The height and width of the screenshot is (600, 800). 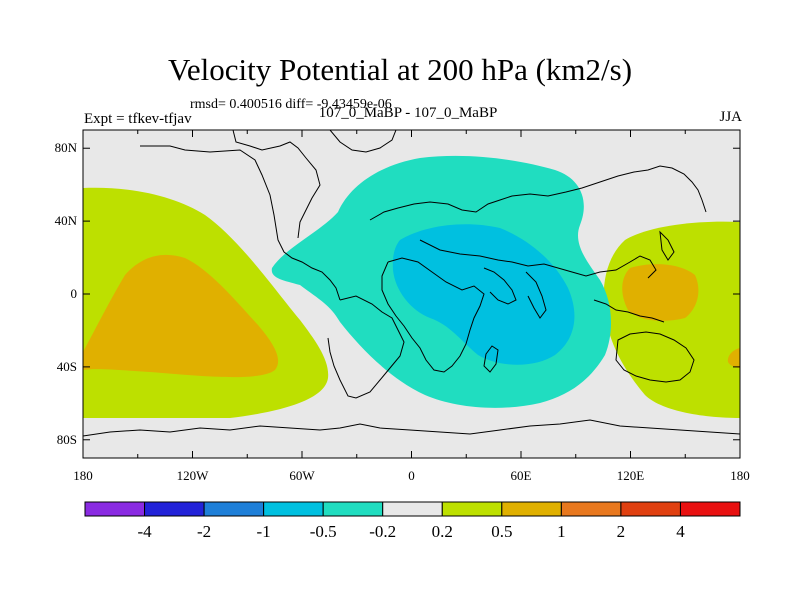 I want to click on lon-tick-label: 60E, so click(x=521, y=475).